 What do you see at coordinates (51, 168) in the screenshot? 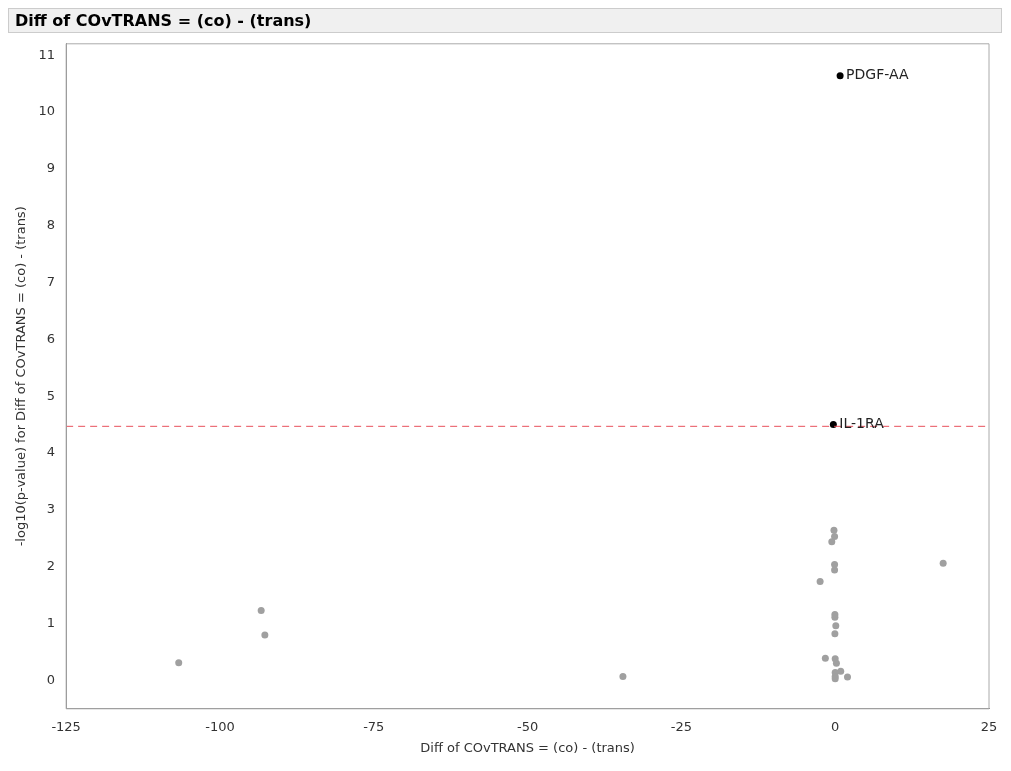
I see `y-tick-label: 9` at bounding box center [51, 168].